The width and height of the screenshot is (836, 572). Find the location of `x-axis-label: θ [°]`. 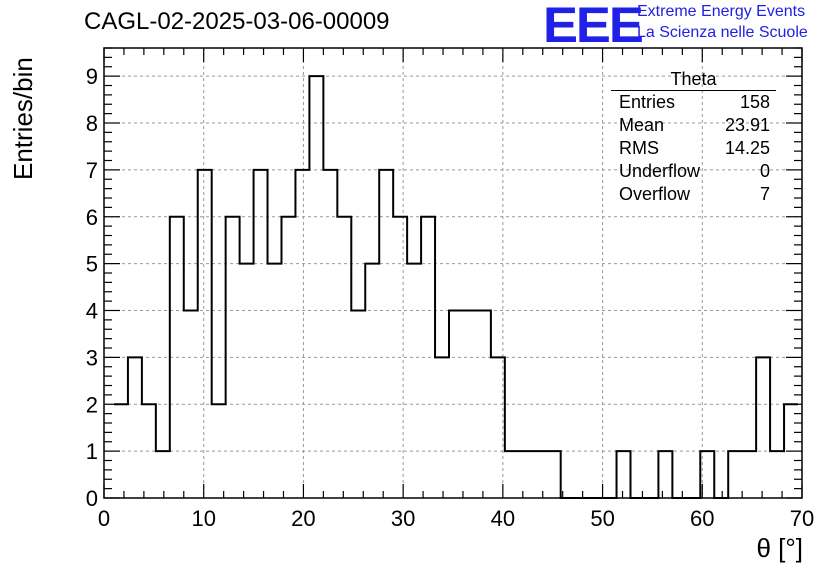

x-axis-label: θ [°] is located at coordinates (779, 548).